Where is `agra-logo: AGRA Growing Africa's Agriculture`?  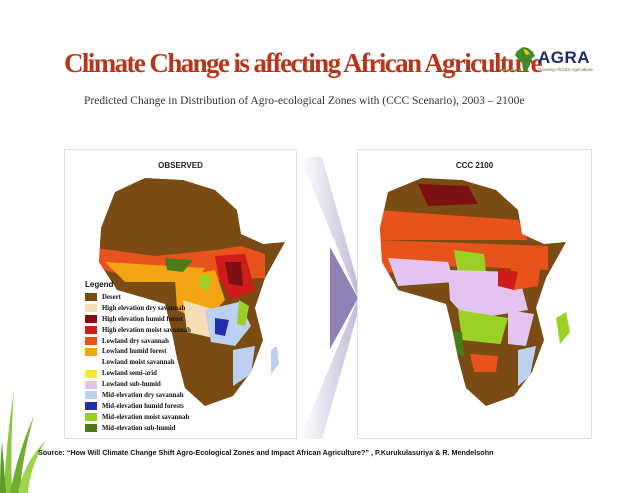 agra-logo: AGRA Growing Africa's Agriculture is located at coordinates (560, 60).